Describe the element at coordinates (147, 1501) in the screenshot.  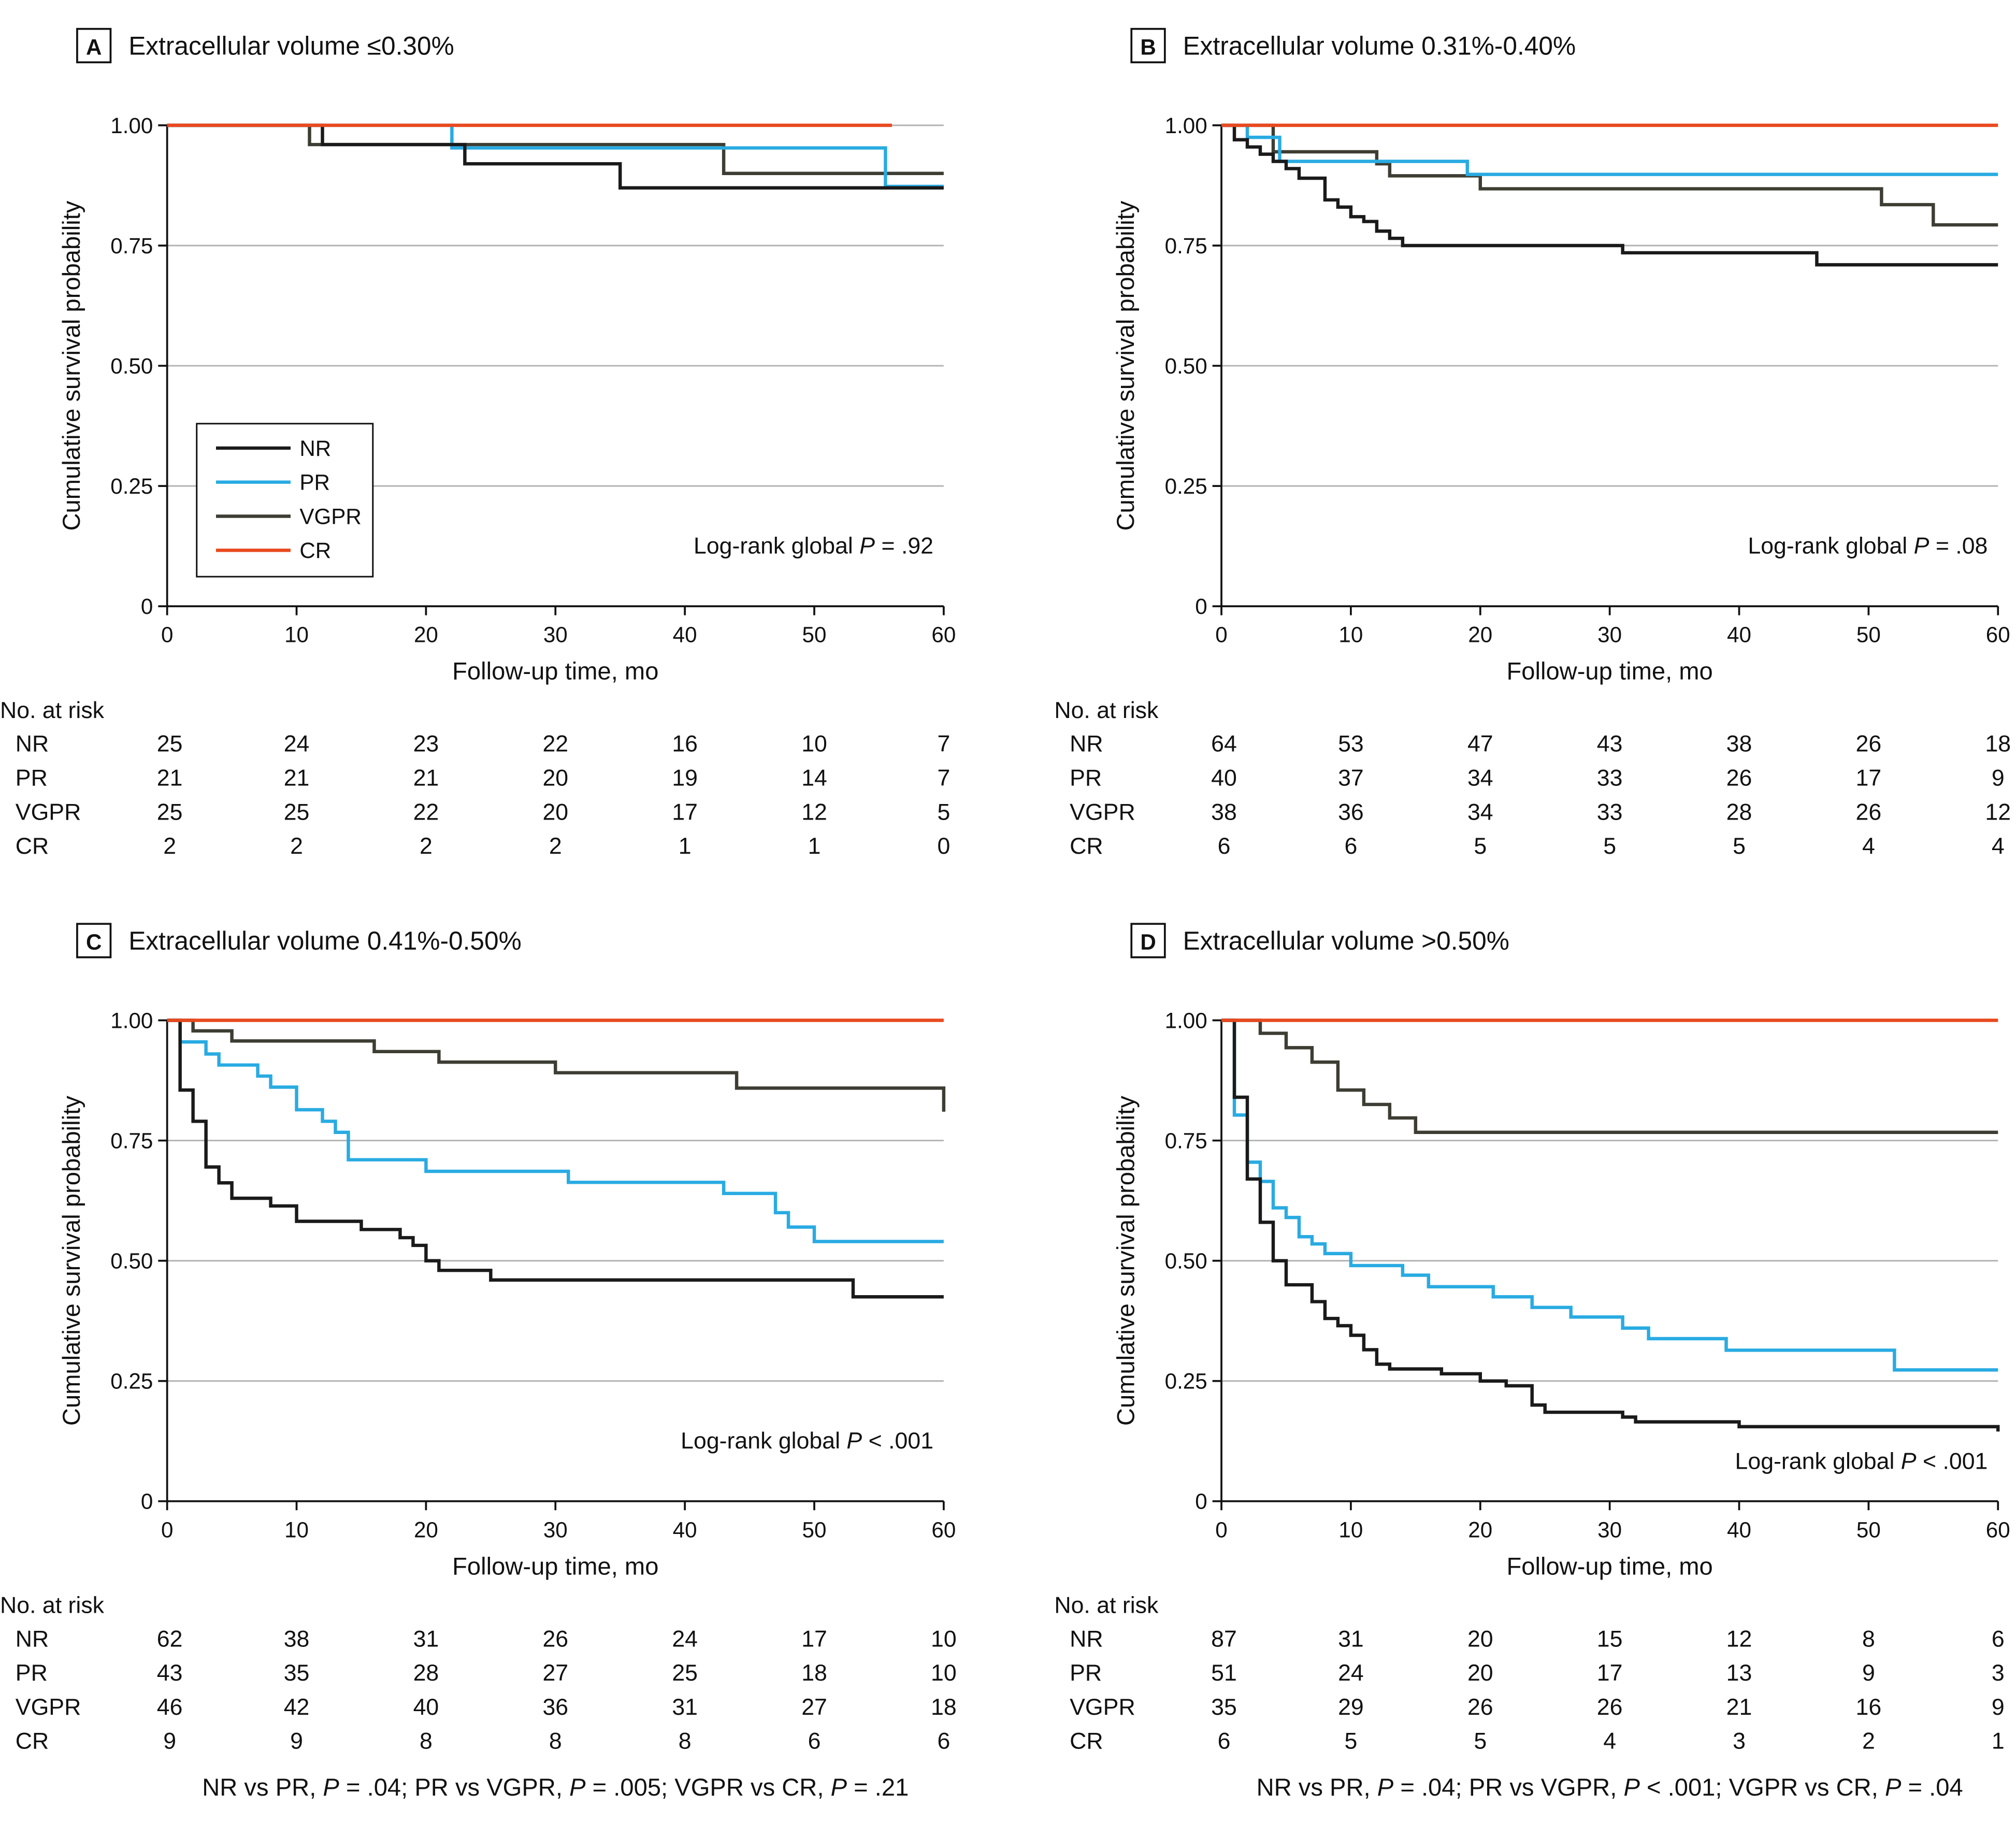
I see `y-tick-label: 0` at that location.